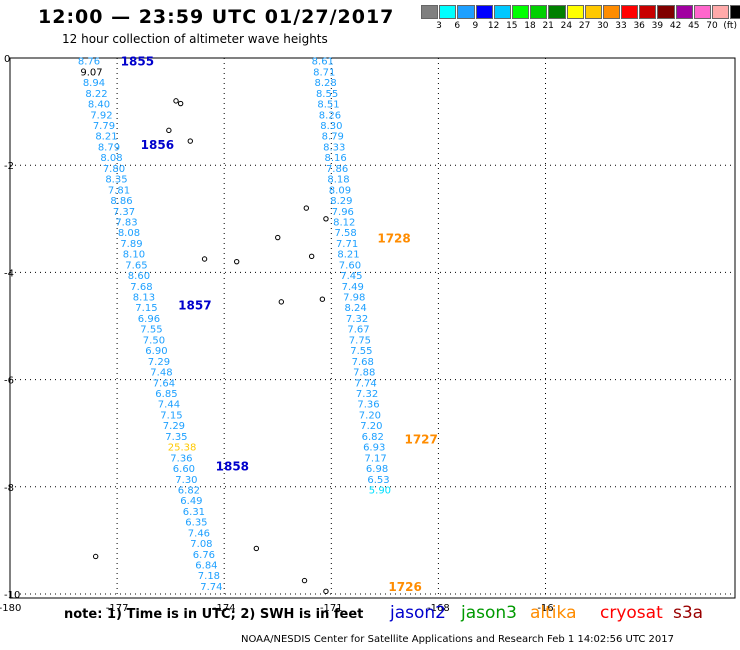 Image resolution: width=740 pixels, height=650 pixels. I want to click on wave-height-value: 8.55, so click(327, 94).